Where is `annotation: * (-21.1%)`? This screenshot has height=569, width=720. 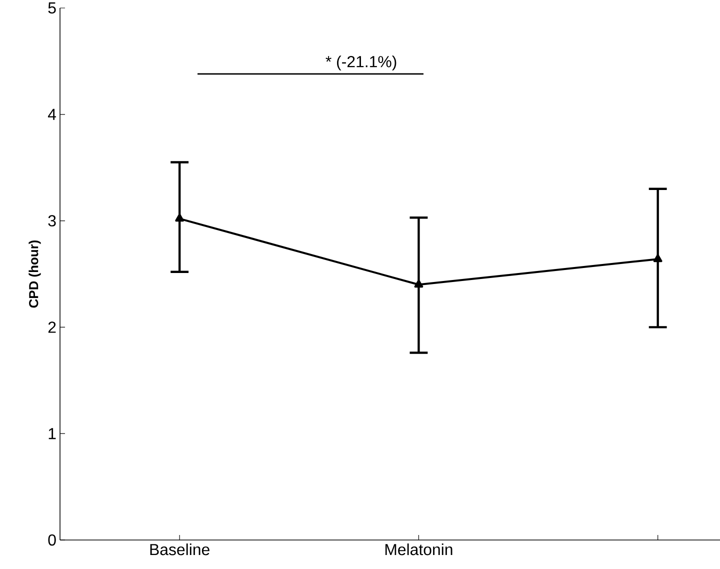
annotation: * (-21.1%) is located at coordinates (361, 63).